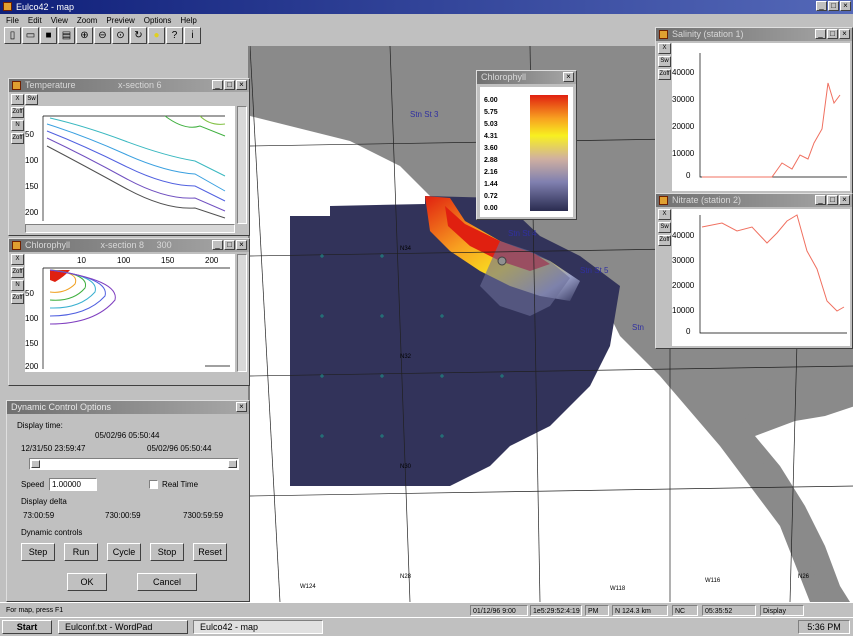  I want to click on x-tick: 100, so click(124, 260).